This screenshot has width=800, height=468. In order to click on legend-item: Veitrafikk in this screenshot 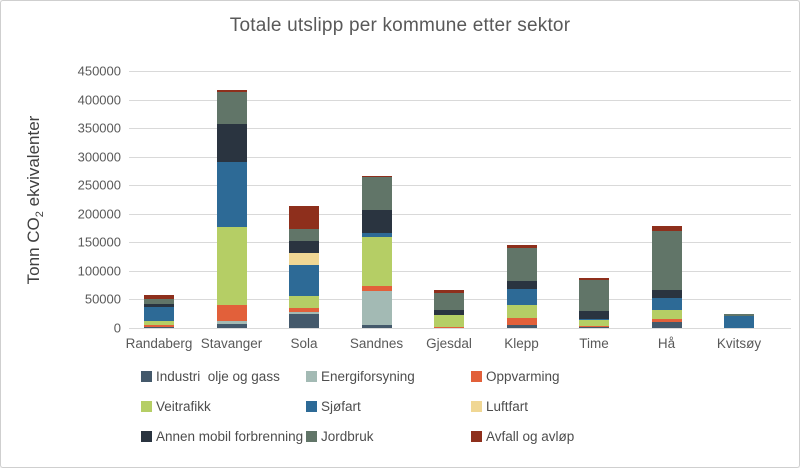, I will do `click(223, 406)`.